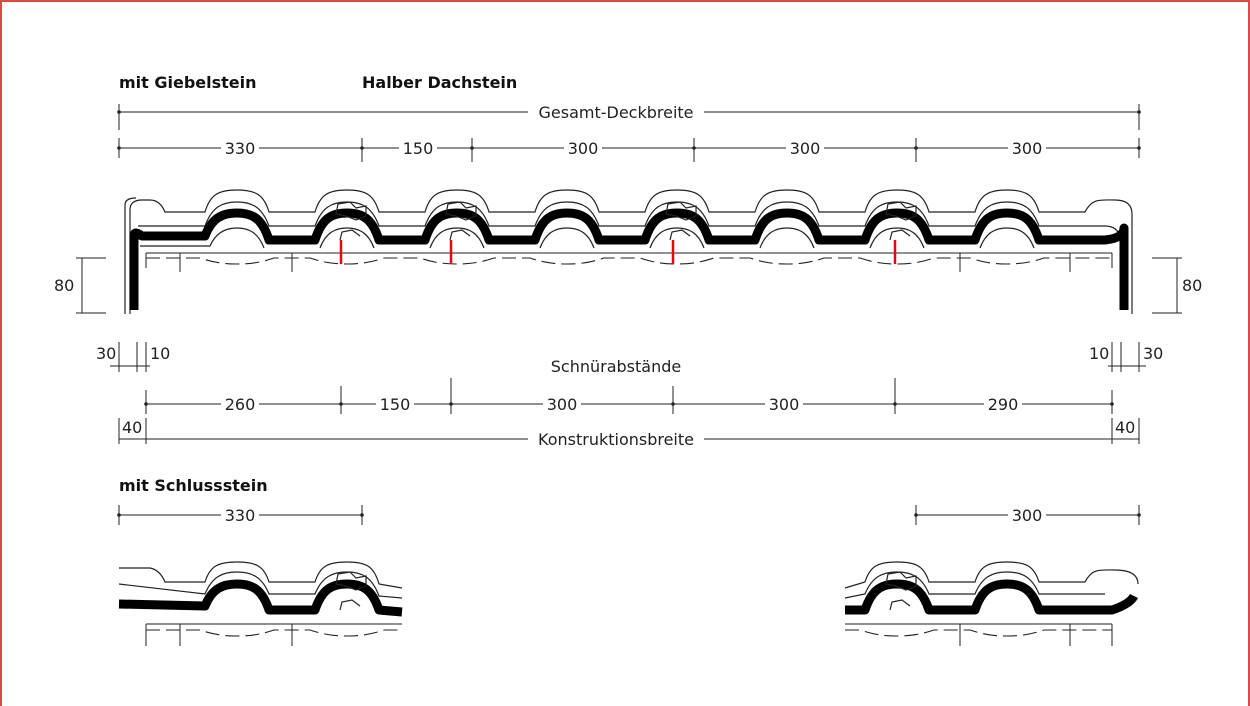 This screenshot has width=1250, height=706. Describe the element at coordinates (1099, 353) in the screenshot. I see `offset-right-10: 10` at that location.